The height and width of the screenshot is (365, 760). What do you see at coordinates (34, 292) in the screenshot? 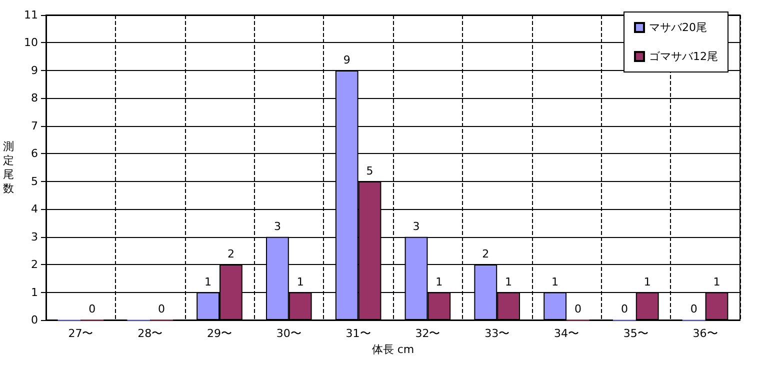
I see `y-tick-label: 1` at bounding box center [34, 292].